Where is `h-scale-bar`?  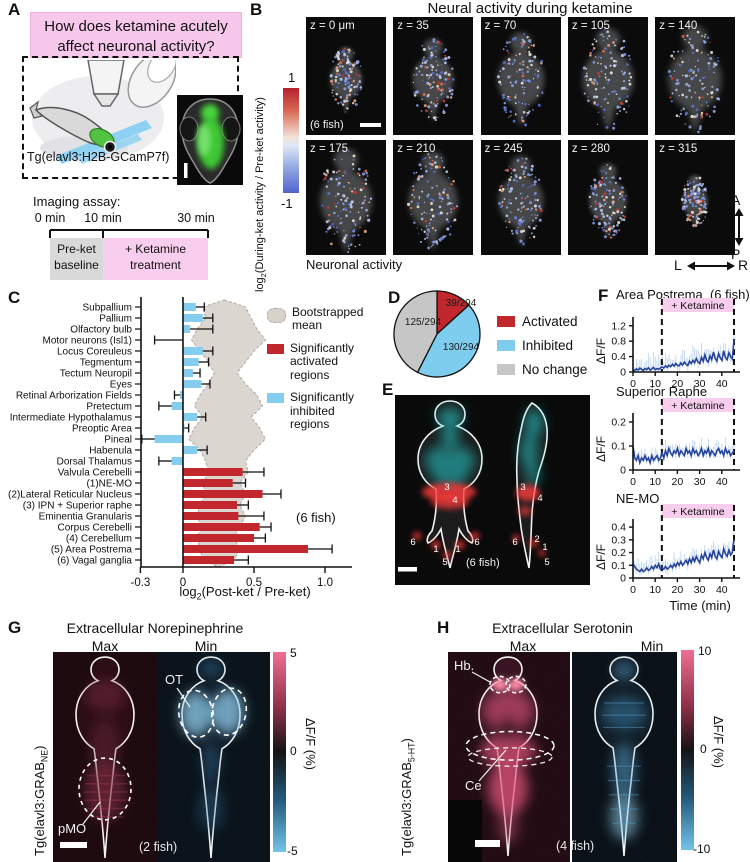
h-scale-bar is located at coordinates (487, 843).